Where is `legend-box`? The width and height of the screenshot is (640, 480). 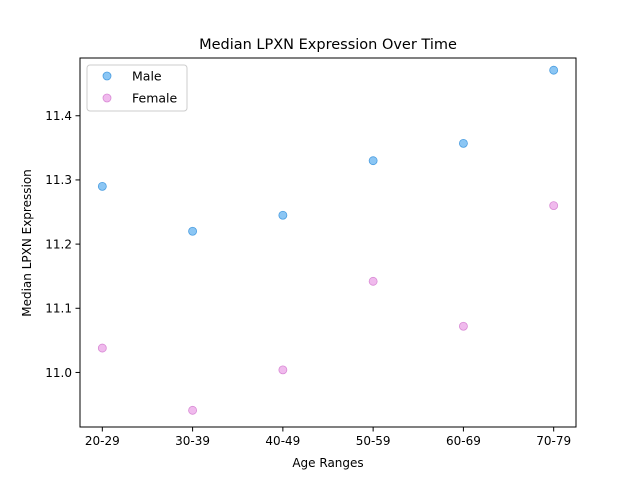
legend-box is located at coordinates (137, 88).